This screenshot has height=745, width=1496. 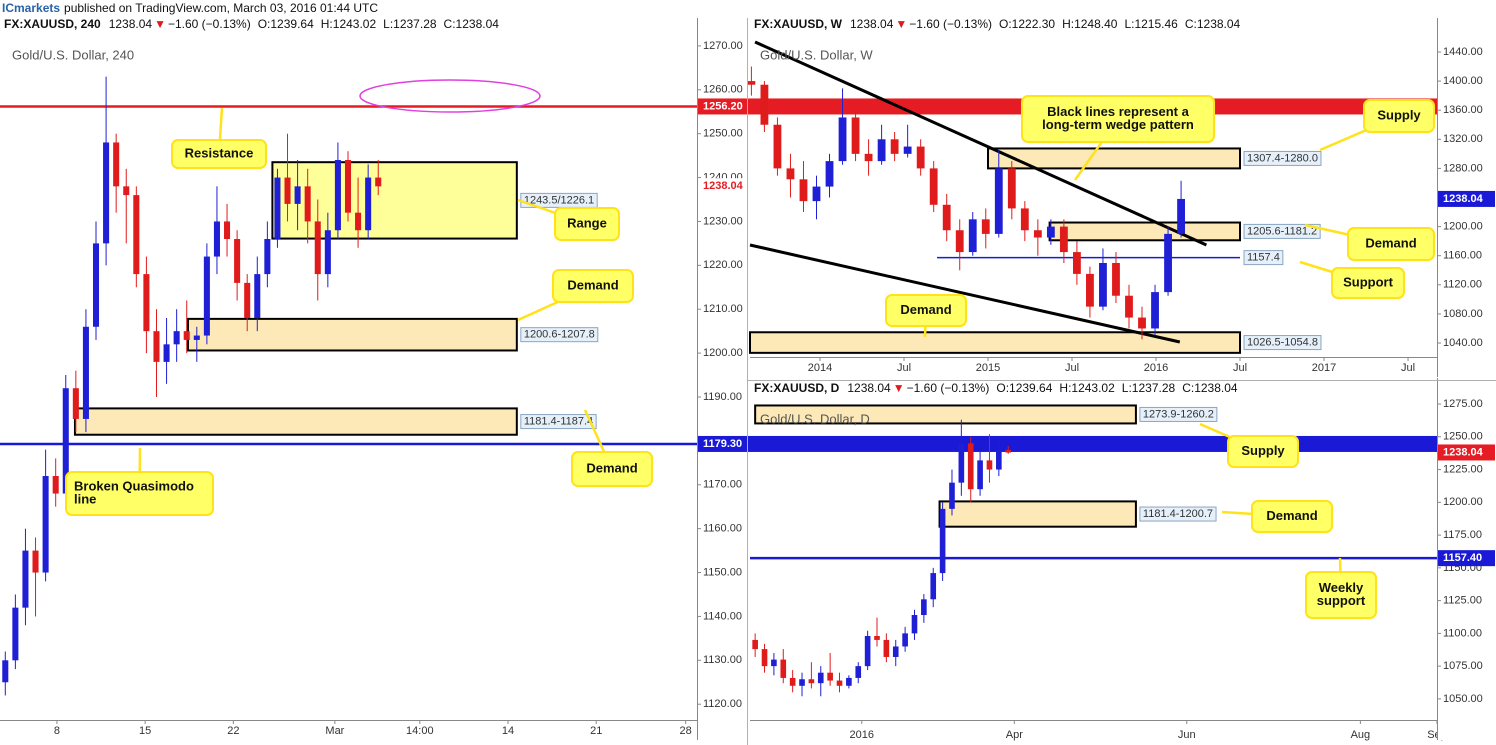 What do you see at coordinates (723, 106) in the screenshot?
I see `price-flag-label: 1256.20` at bounding box center [723, 106].